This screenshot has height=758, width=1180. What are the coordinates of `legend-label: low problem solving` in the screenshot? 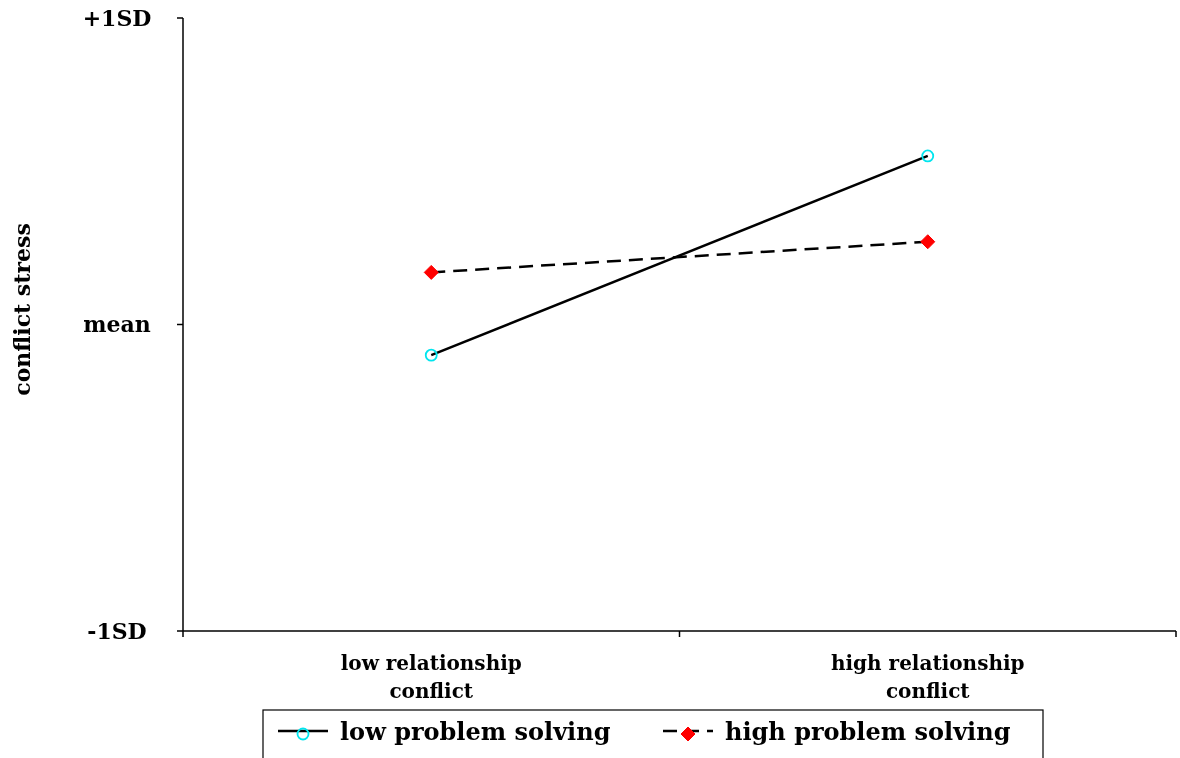 It's located at (475, 731).